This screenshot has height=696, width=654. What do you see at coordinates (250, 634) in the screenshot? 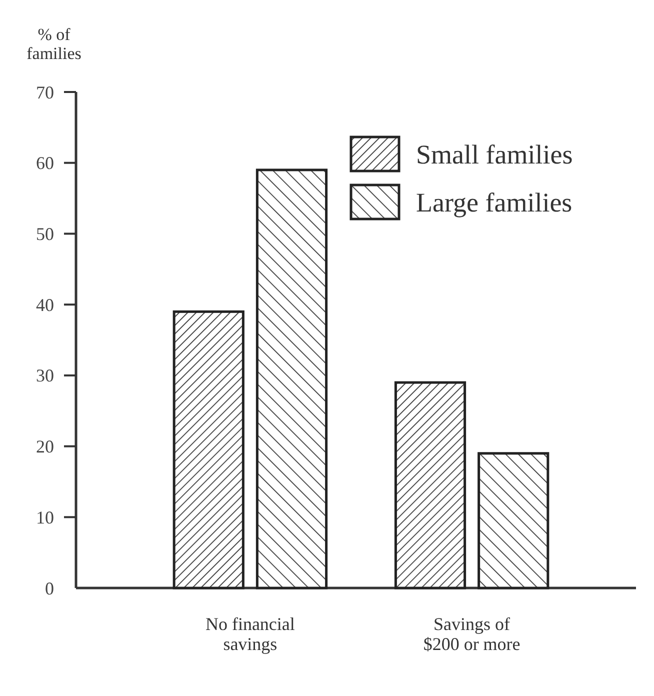
I see `x-tick-label: No financial savings` at bounding box center [250, 634].